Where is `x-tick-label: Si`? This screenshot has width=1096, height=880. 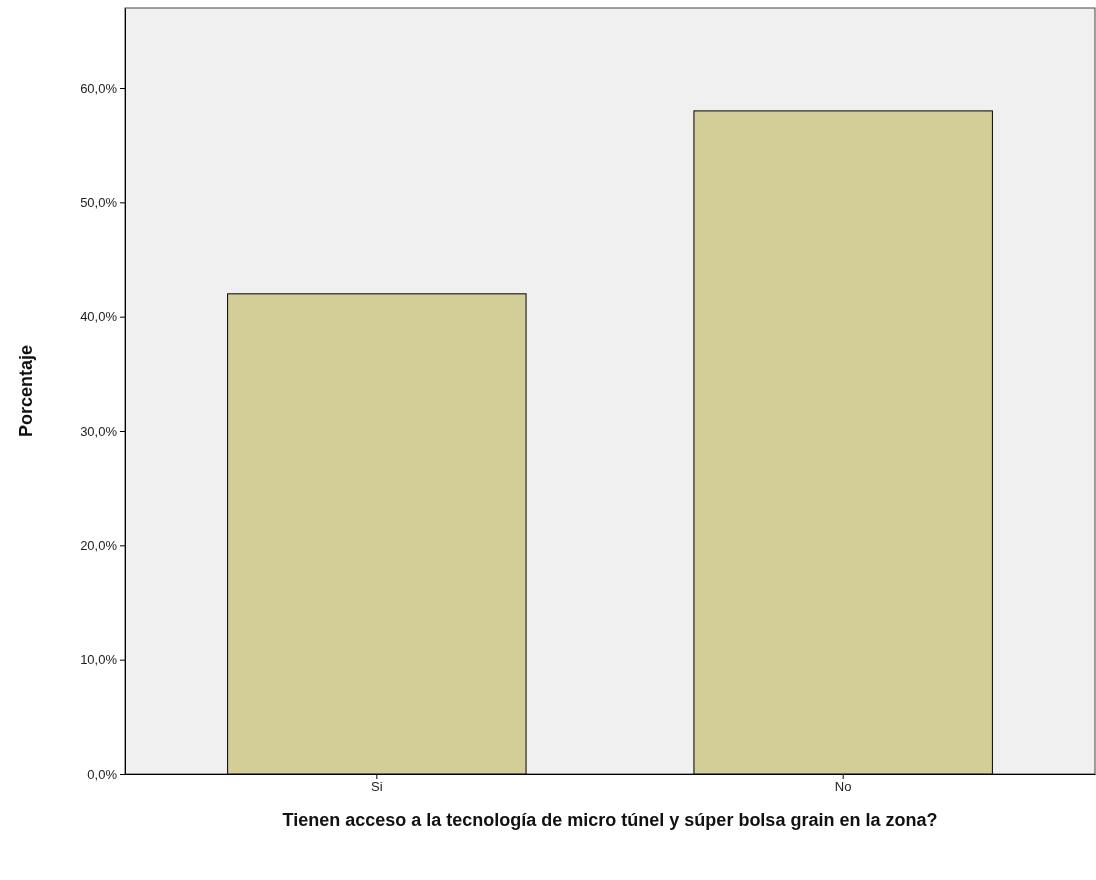
x-tick-label: Si is located at coordinates (377, 787).